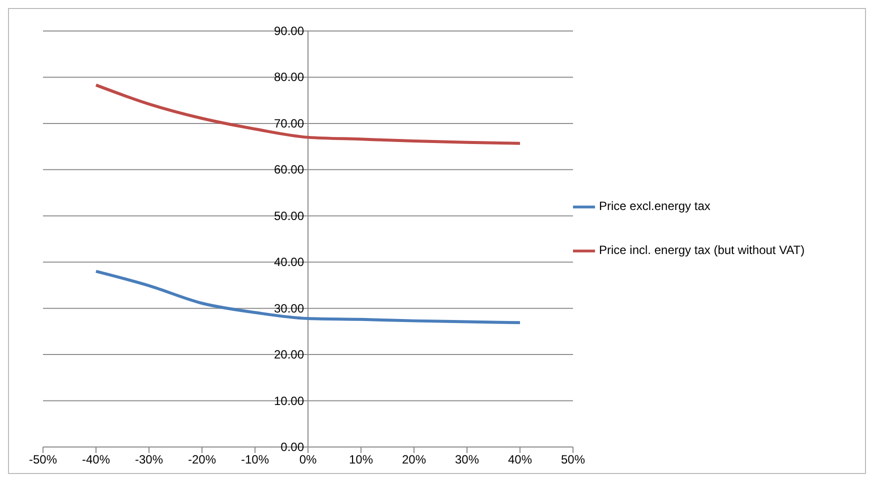 The image size is (872, 480). Describe the element at coordinates (289, 355) in the screenshot. I see `y-tick-label: 20.00` at that location.